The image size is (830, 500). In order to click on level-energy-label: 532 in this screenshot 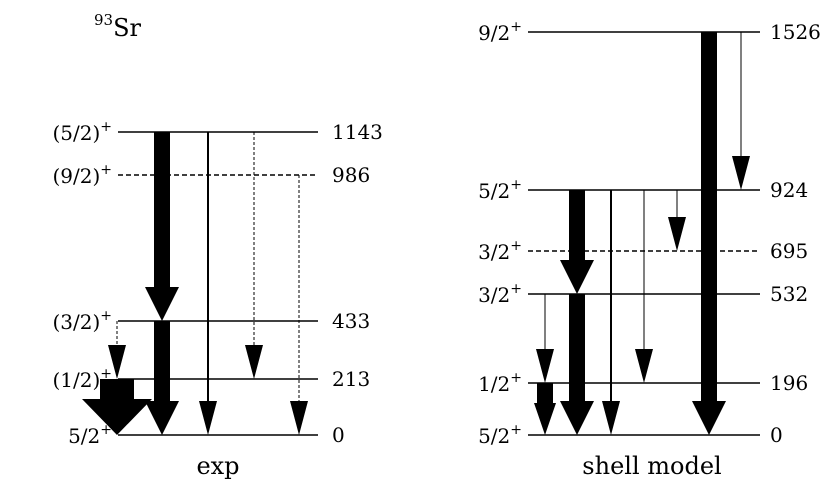, I will do `click(789, 294)`.